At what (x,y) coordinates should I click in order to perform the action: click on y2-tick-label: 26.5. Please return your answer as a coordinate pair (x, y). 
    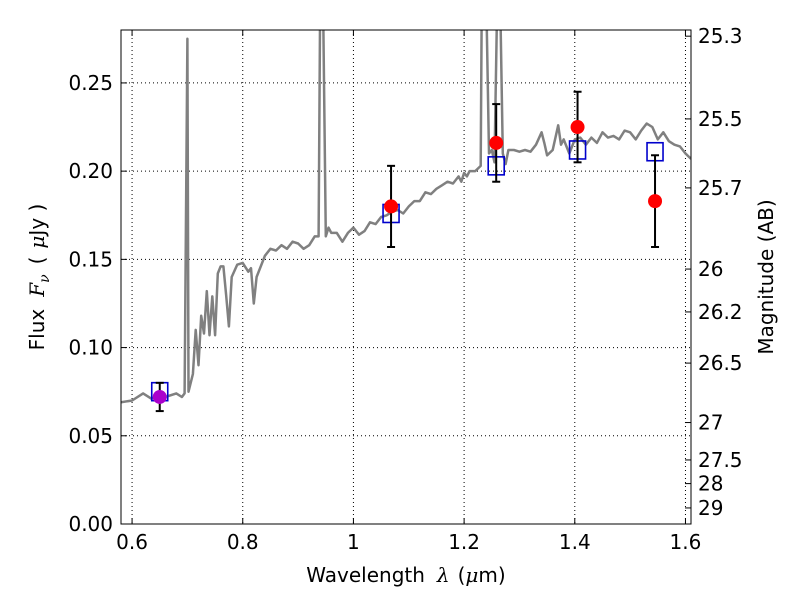
    Looking at the image, I should click on (720, 363).